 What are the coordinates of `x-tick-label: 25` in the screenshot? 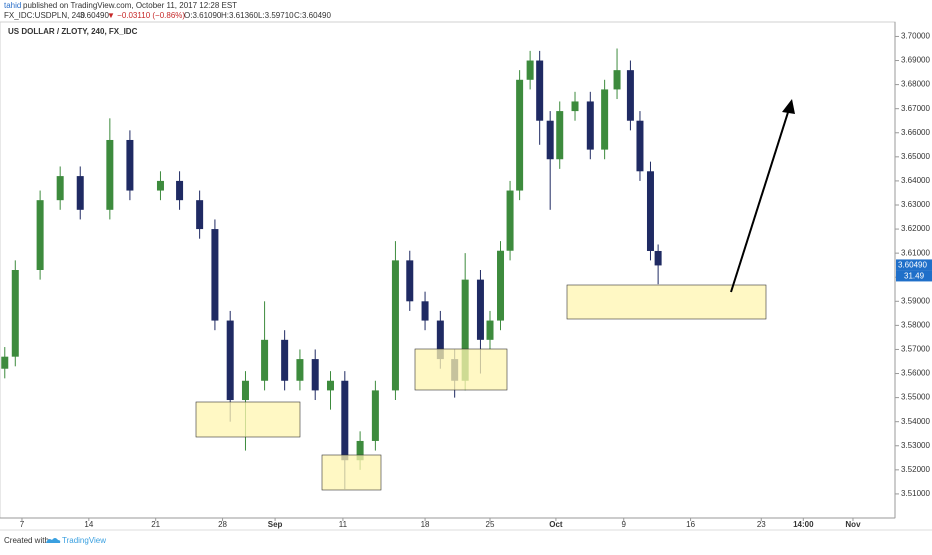 It's located at (490, 524).